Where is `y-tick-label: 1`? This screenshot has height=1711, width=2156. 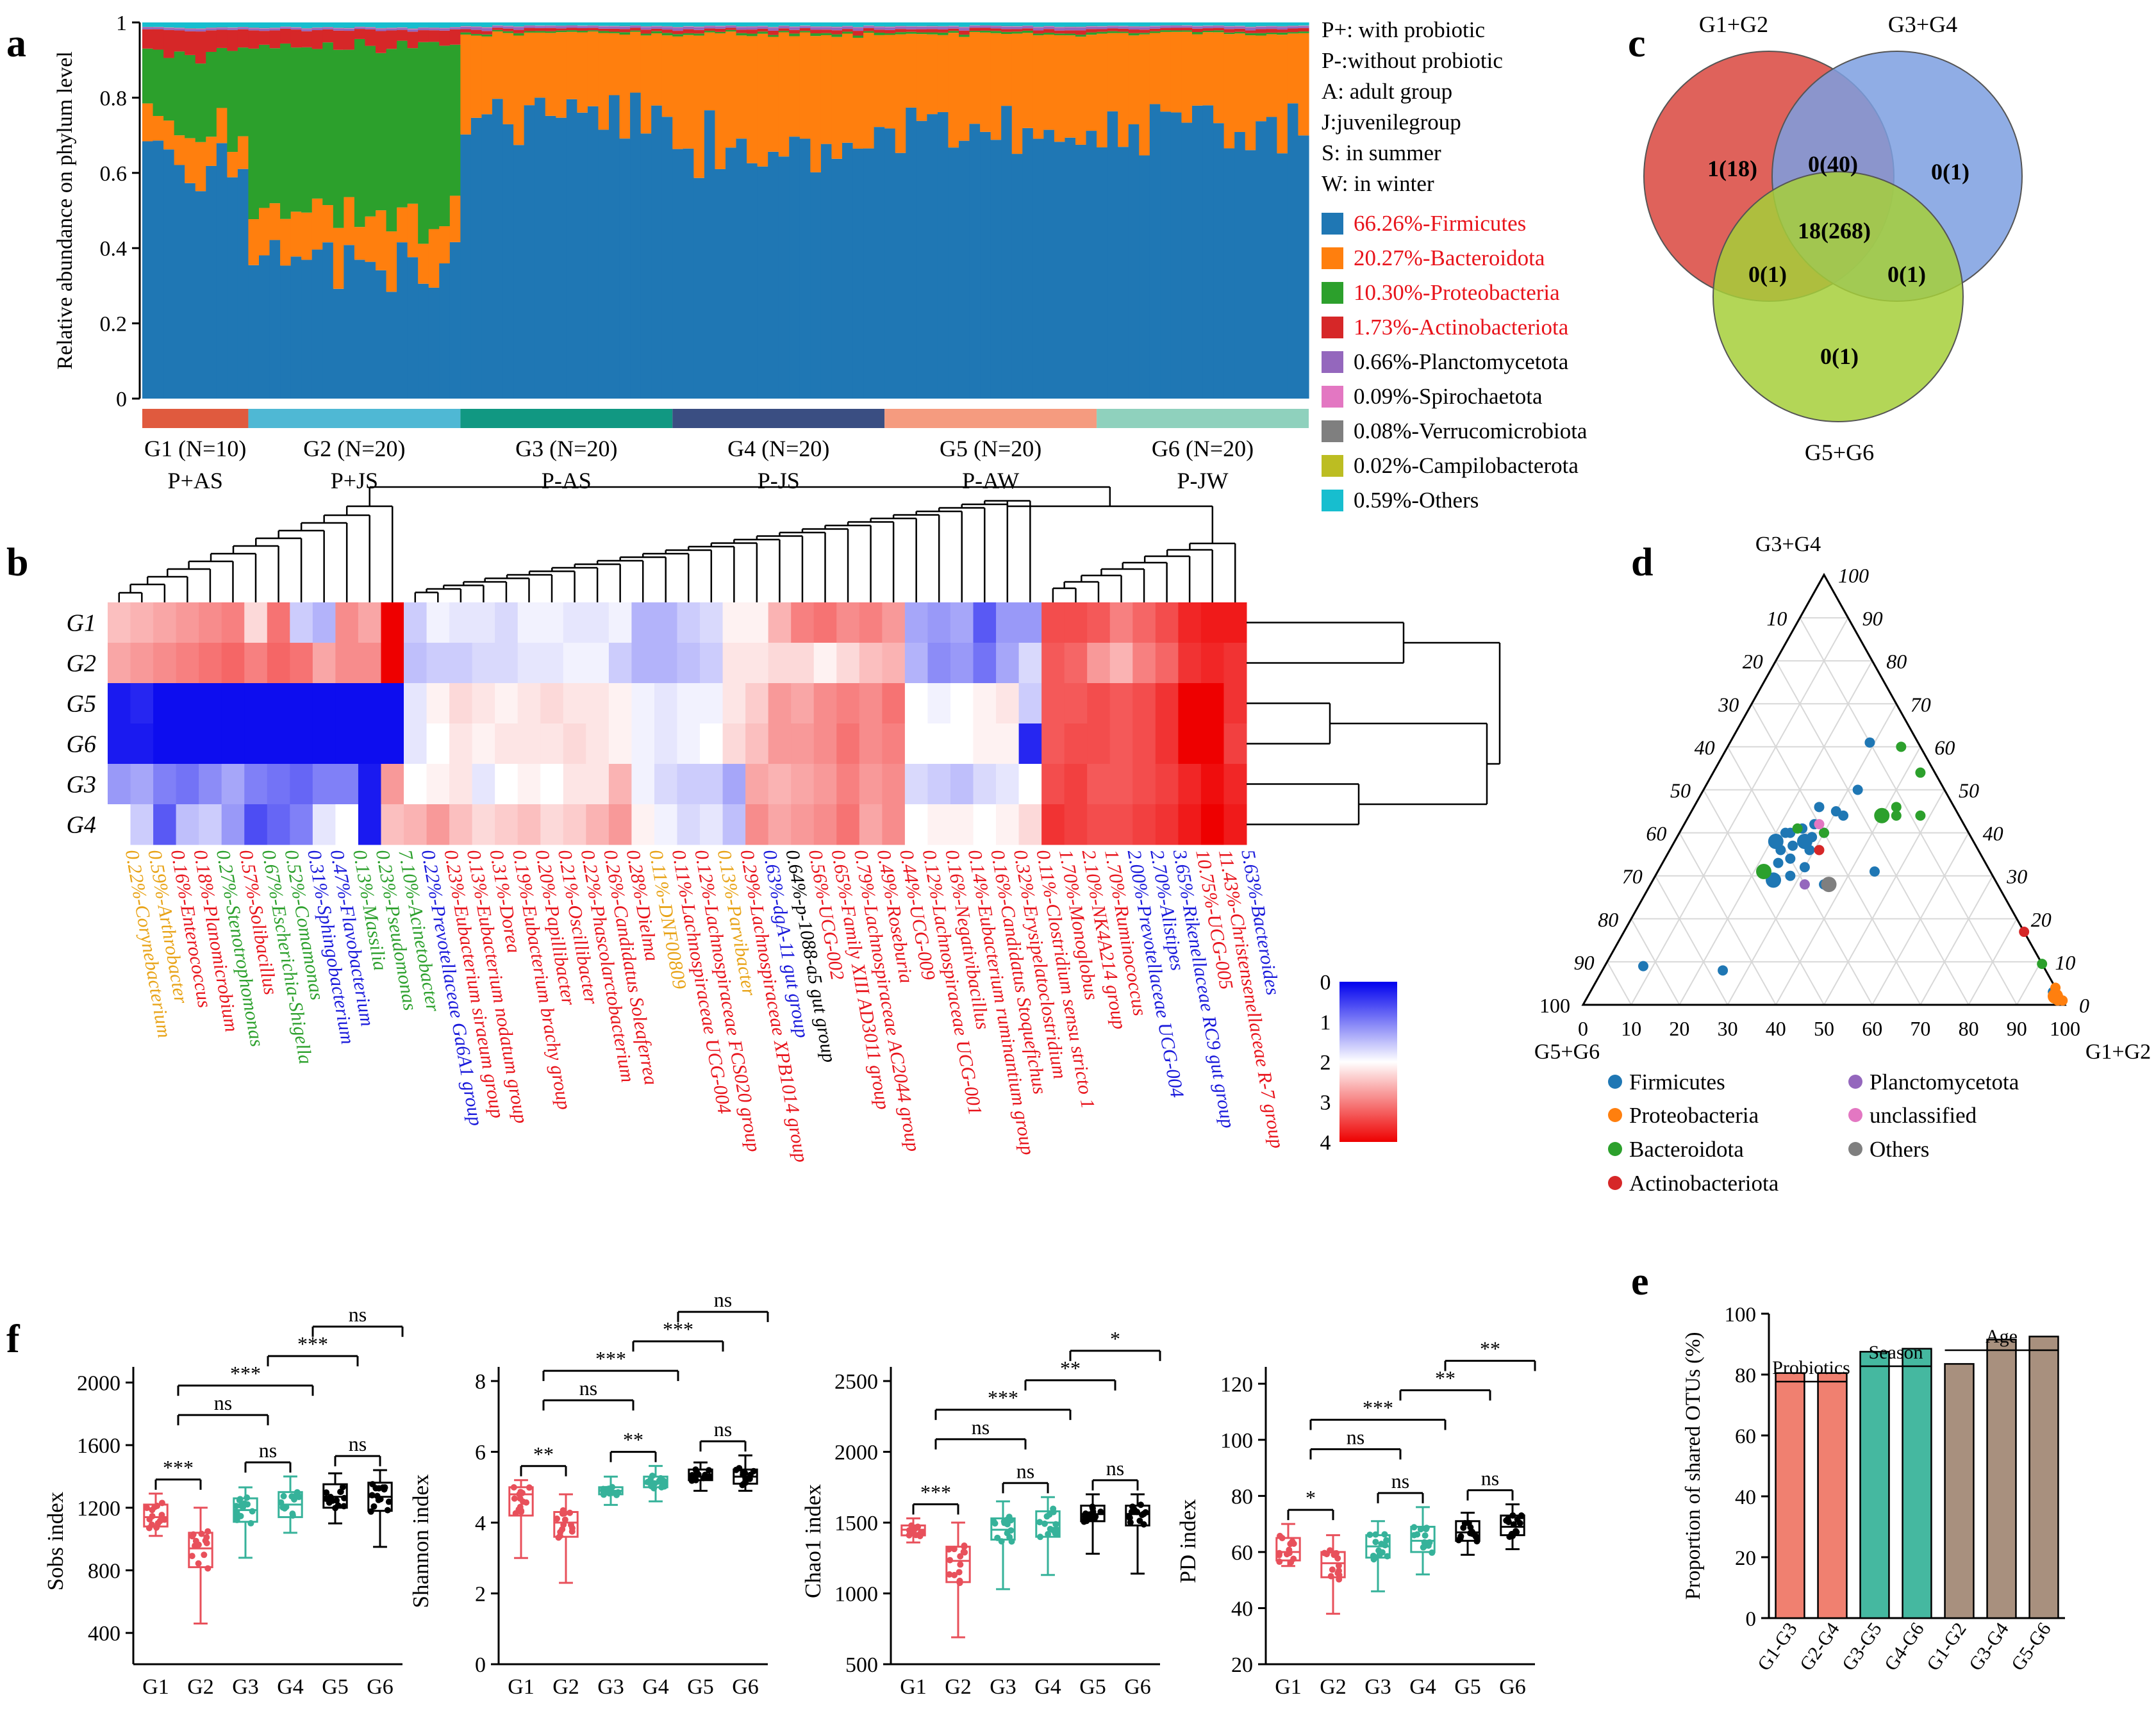
y-tick-label: 1 is located at coordinates (122, 23).